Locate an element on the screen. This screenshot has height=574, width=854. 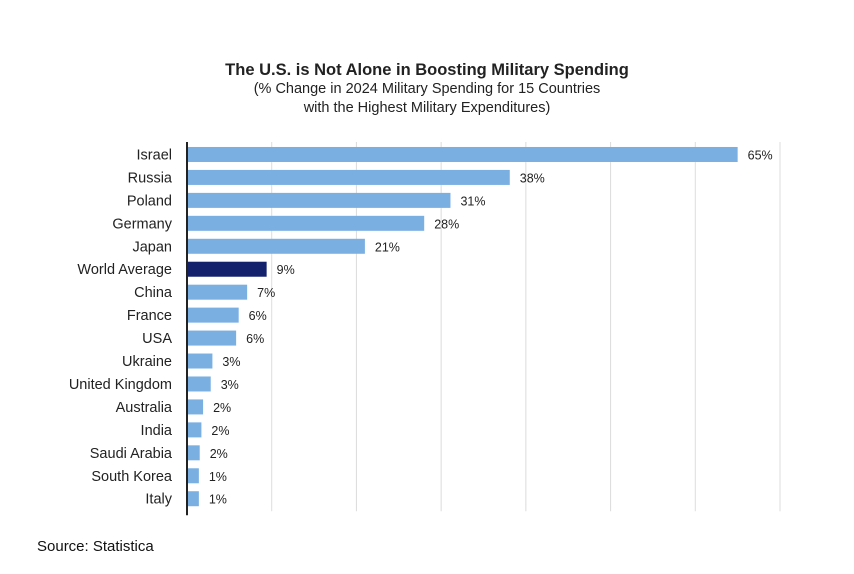
chart-subtitle-line-2: with the Highest Military Expenditures) is located at coordinates (427, 108).